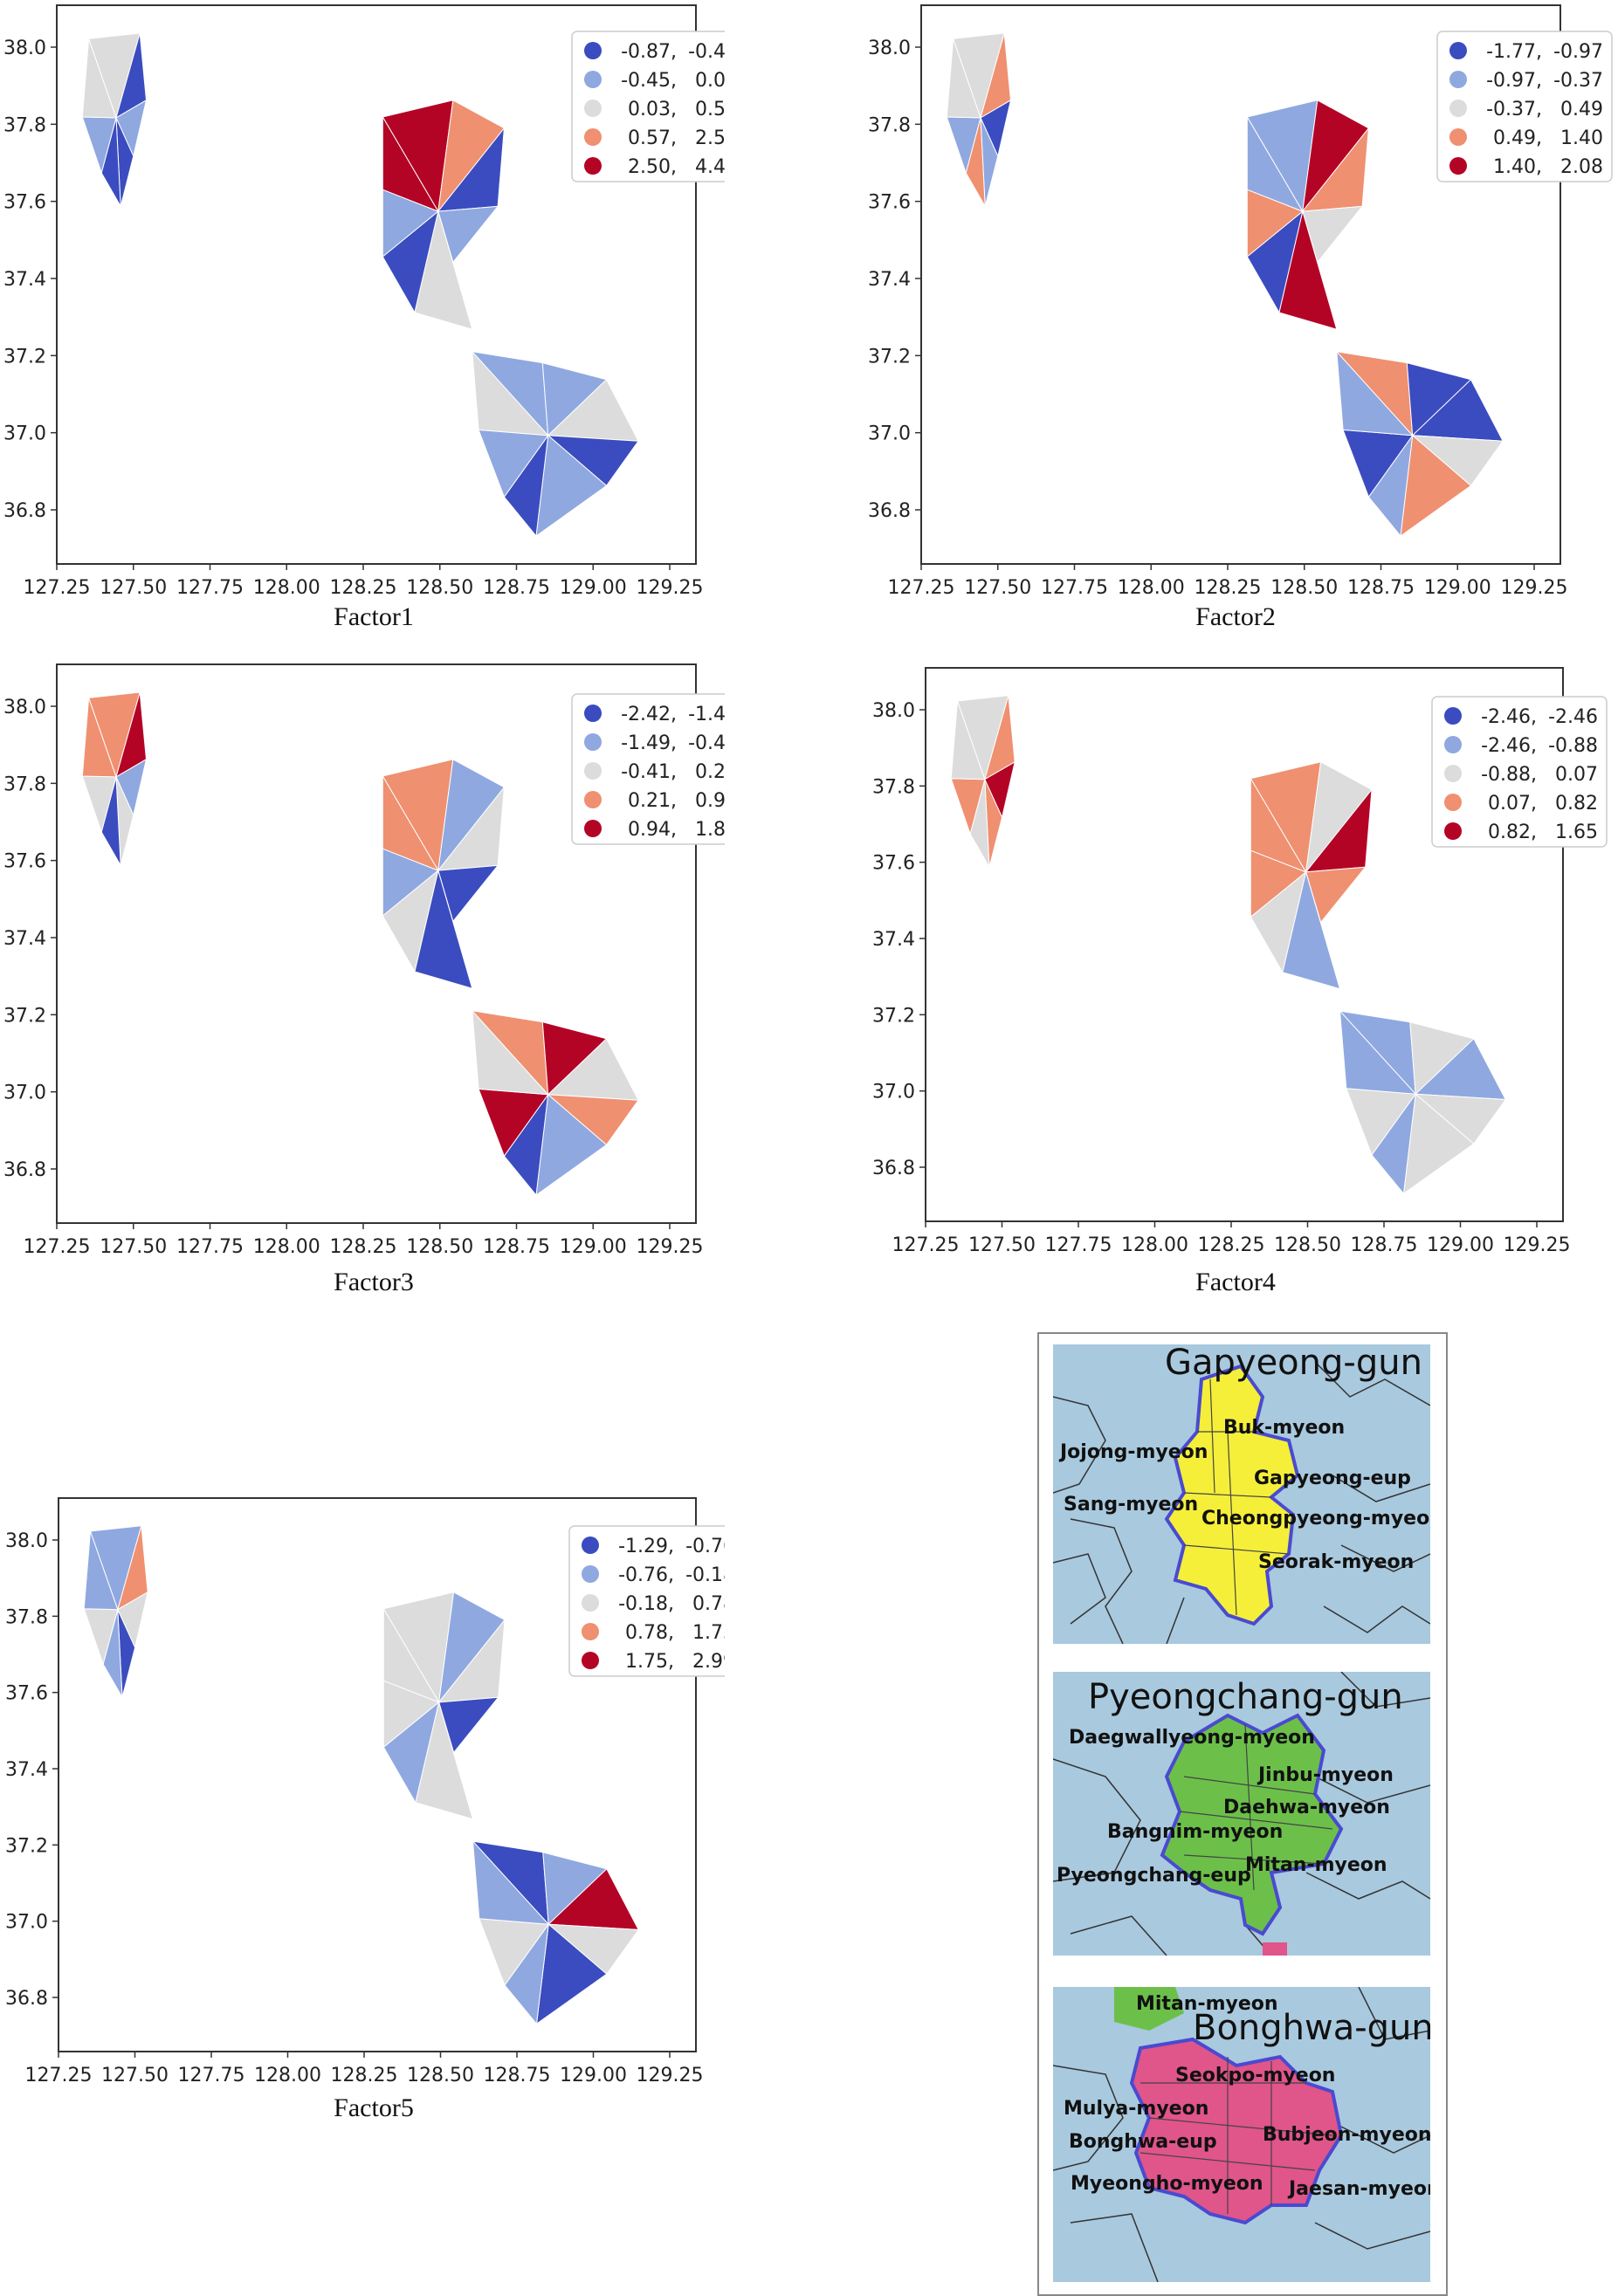 The width and height of the screenshot is (1618, 2296). I want to click on label-mitan-myeon: Mitan-myeon, so click(1316, 1865).